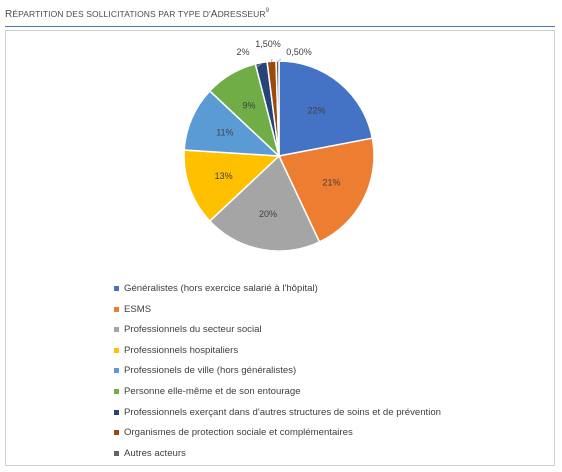 The width and height of the screenshot is (562, 472). I want to click on legend-item: Personne elle-même et de son entourage, so click(324, 396).